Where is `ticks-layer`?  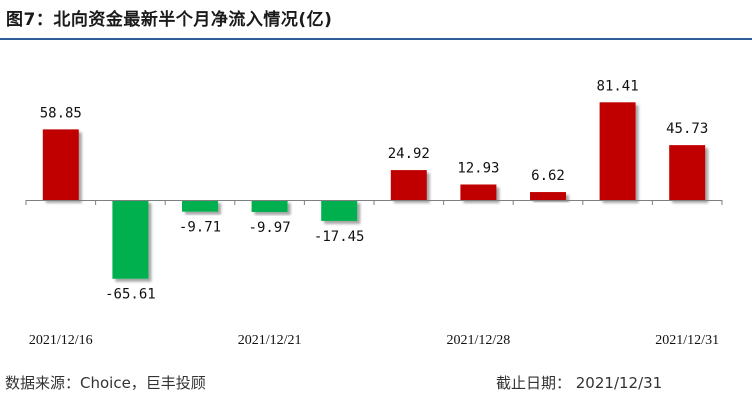 ticks-layer is located at coordinates (374, 202).